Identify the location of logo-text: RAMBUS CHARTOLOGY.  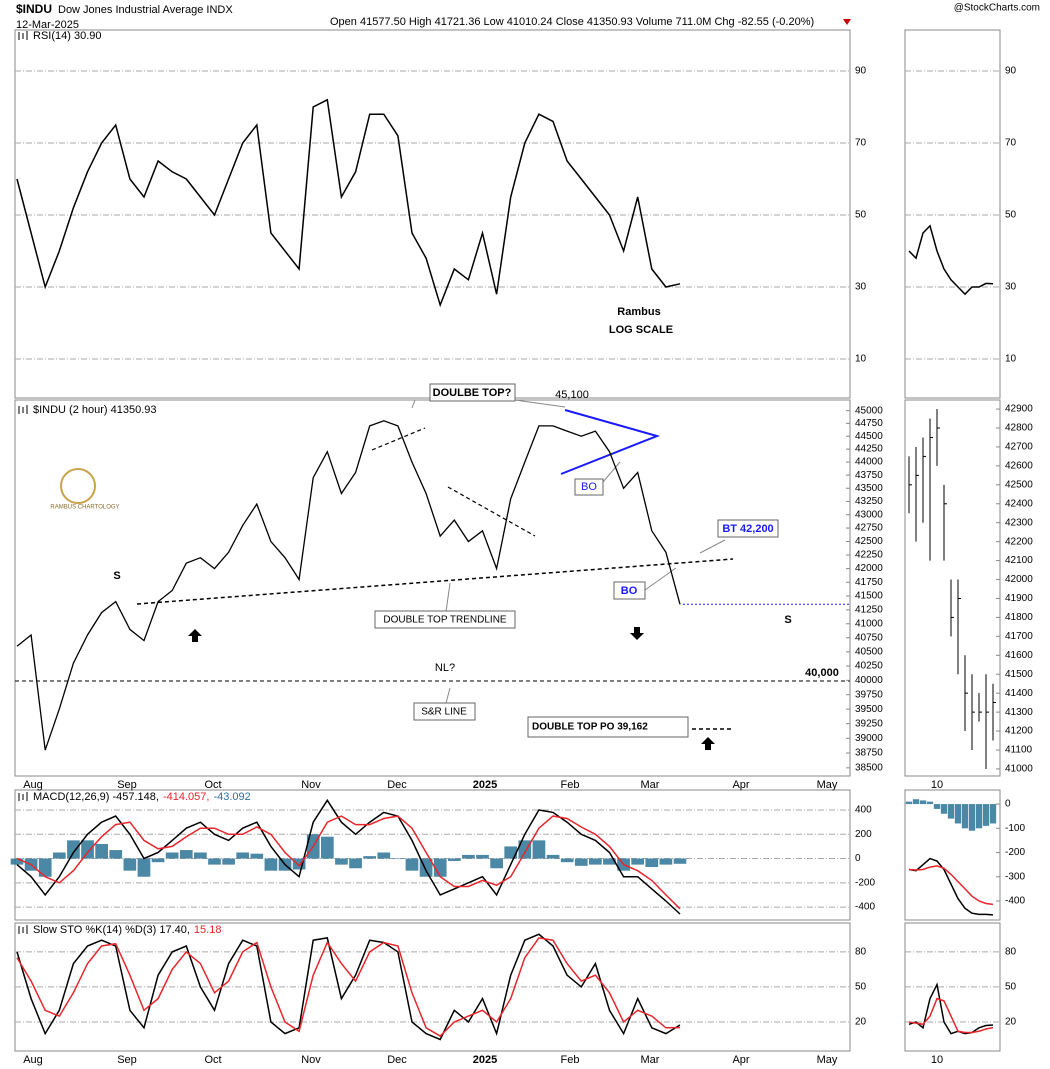
(84, 508).